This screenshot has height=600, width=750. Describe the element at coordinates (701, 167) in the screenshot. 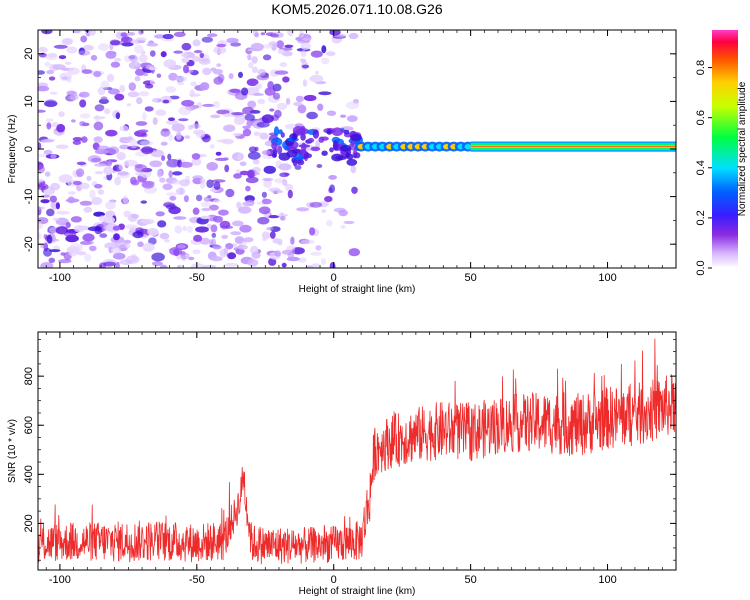

I see `colorbar-tick-label: 0.4` at that location.